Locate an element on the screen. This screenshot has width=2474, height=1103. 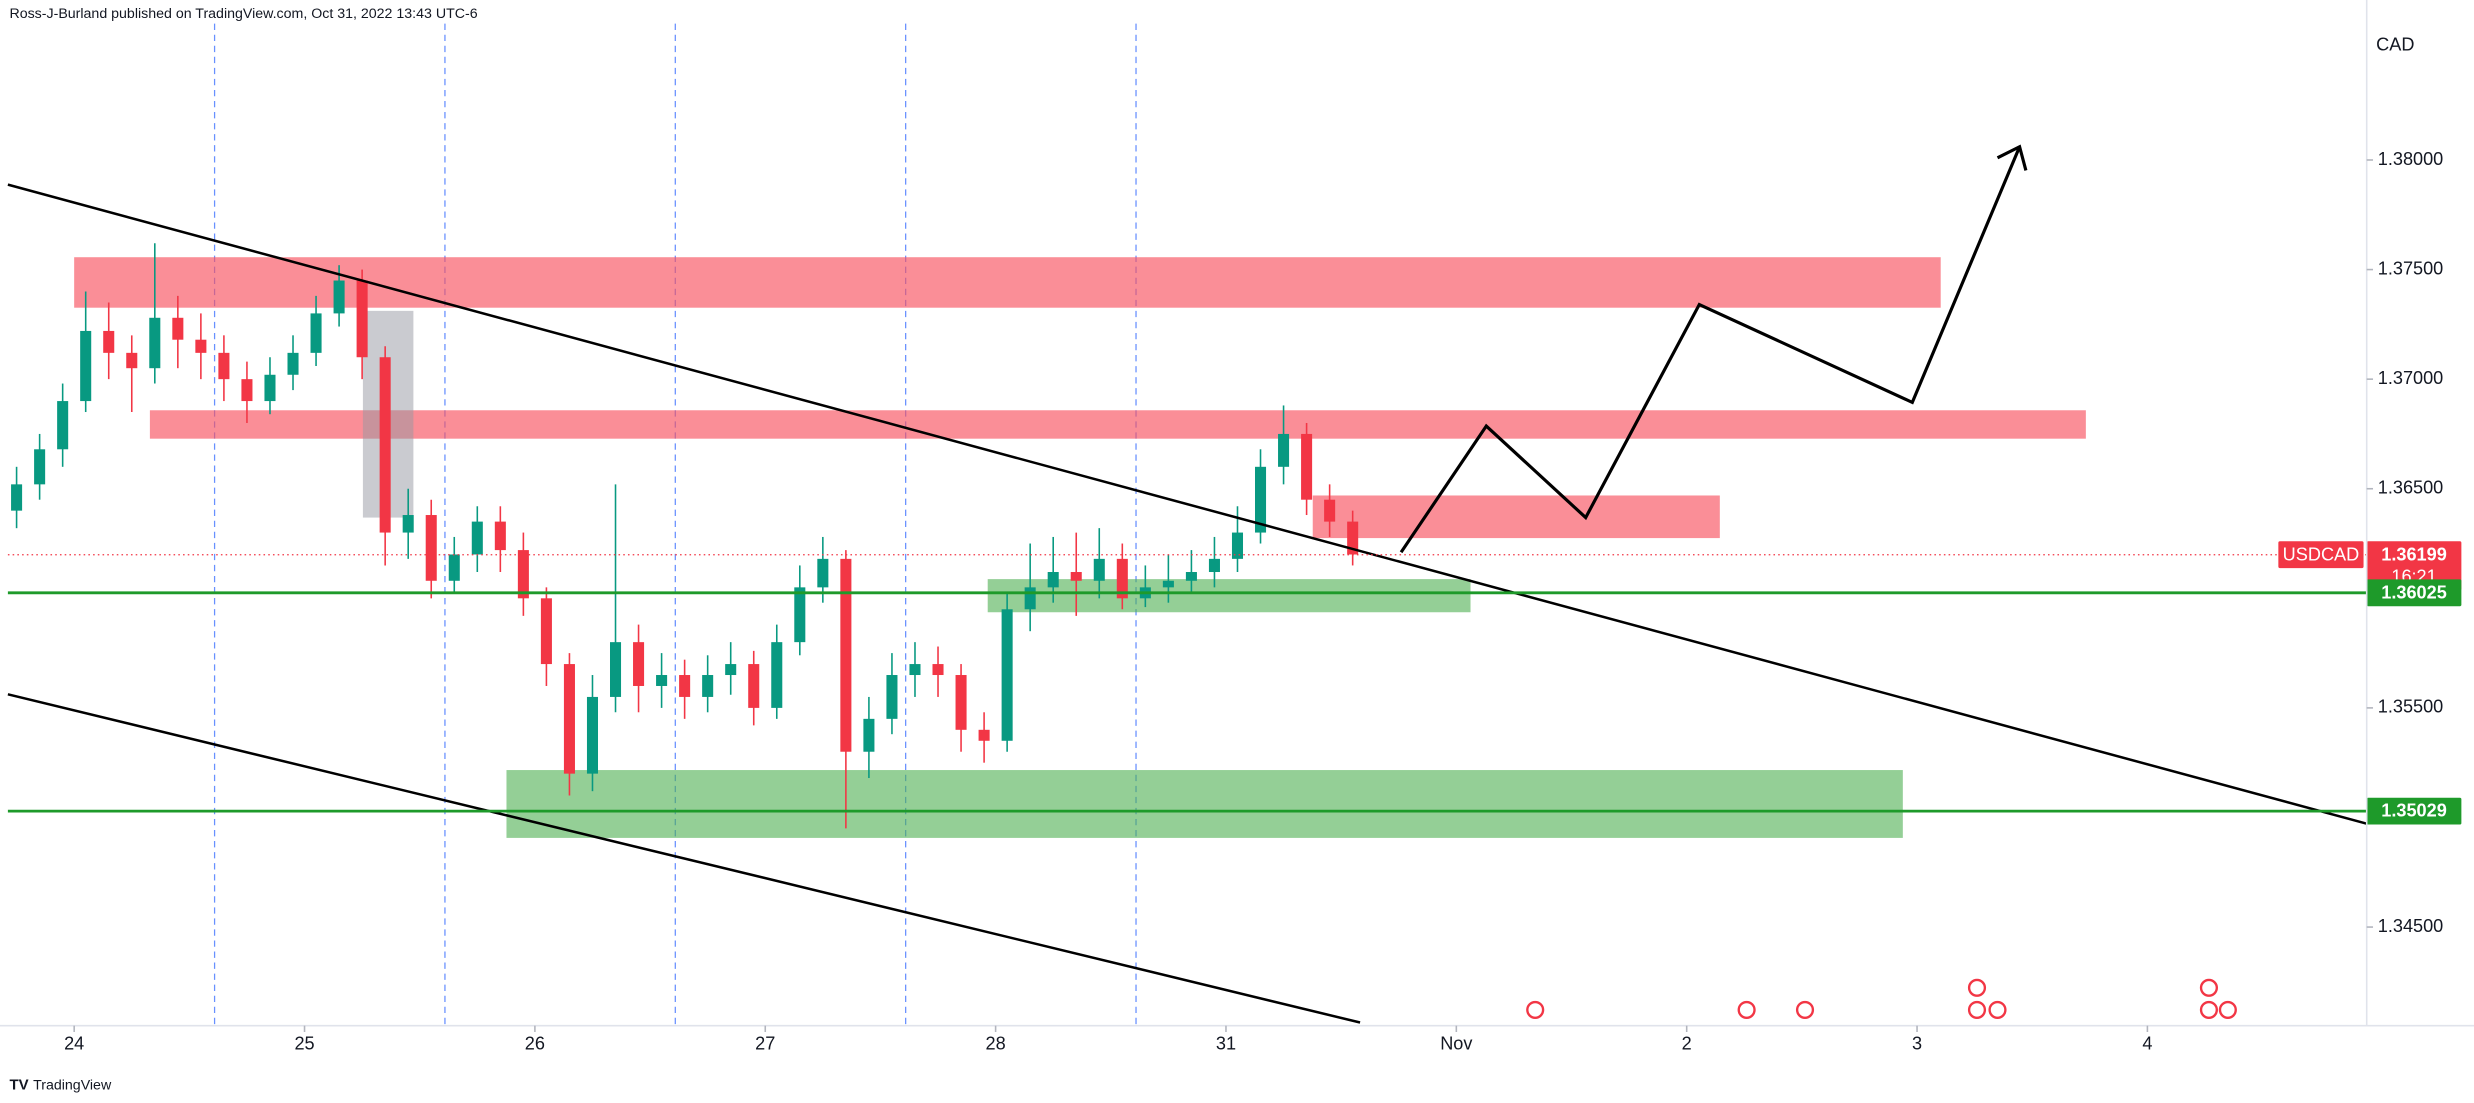
y-tick-label: 1.34500 is located at coordinates (2411, 926).